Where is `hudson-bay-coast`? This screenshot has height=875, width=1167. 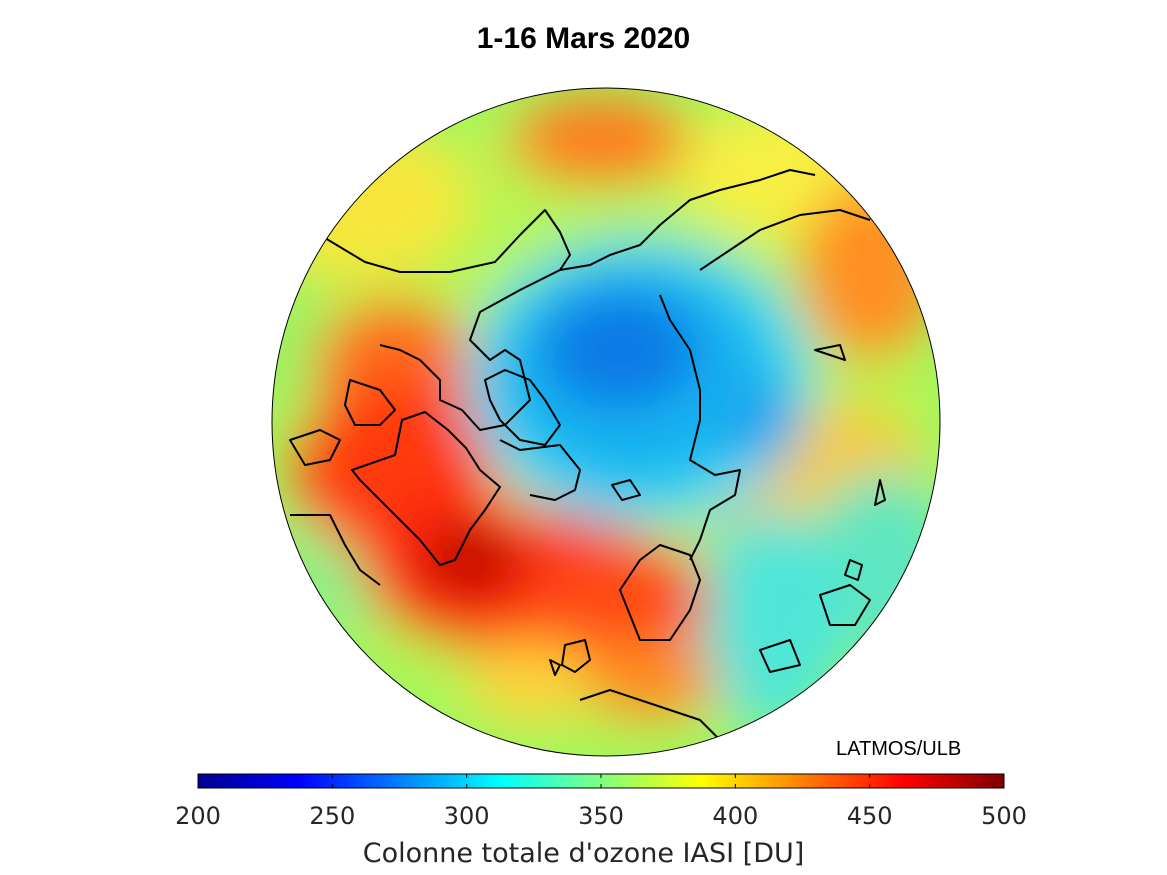 hudson-bay-coast is located at coordinates (370, 402).